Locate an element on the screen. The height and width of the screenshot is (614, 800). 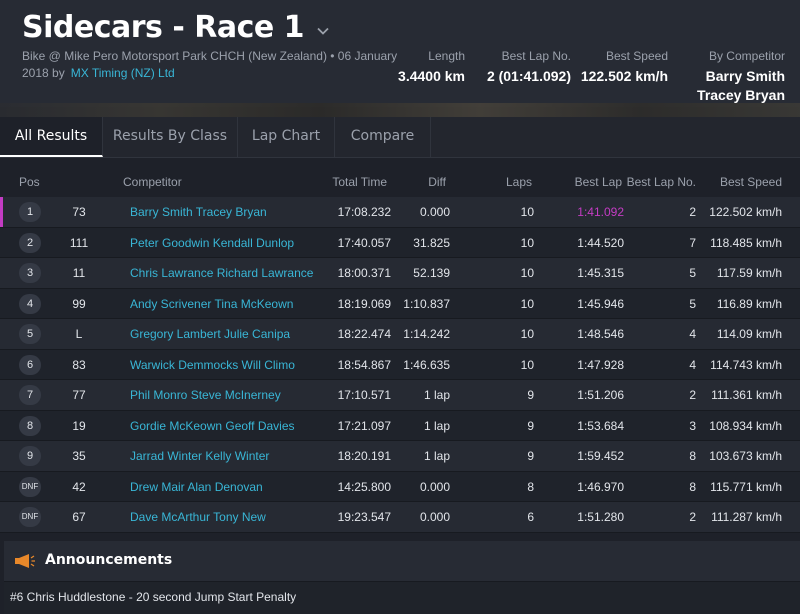
stat-by-competitor: By Competitor Barry Smith Tracey Bryan is located at coordinates (727, 77).